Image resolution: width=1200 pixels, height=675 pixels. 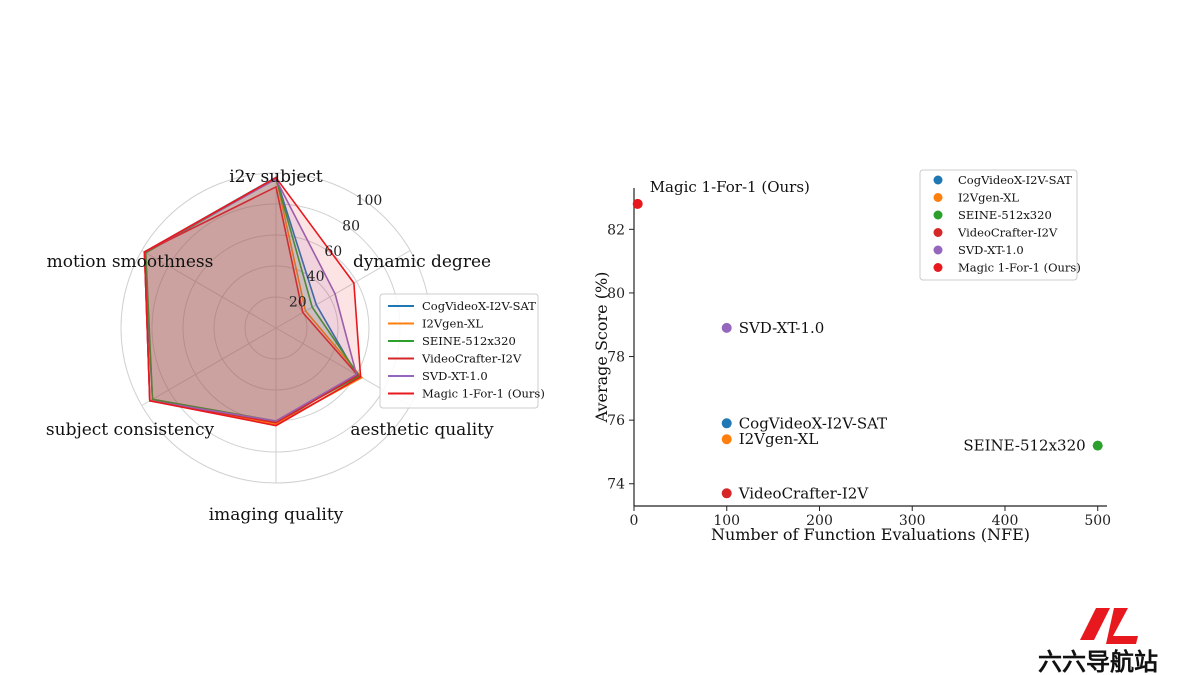 I want to click on scatter-ytick-label: 82, so click(x=616, y=230).